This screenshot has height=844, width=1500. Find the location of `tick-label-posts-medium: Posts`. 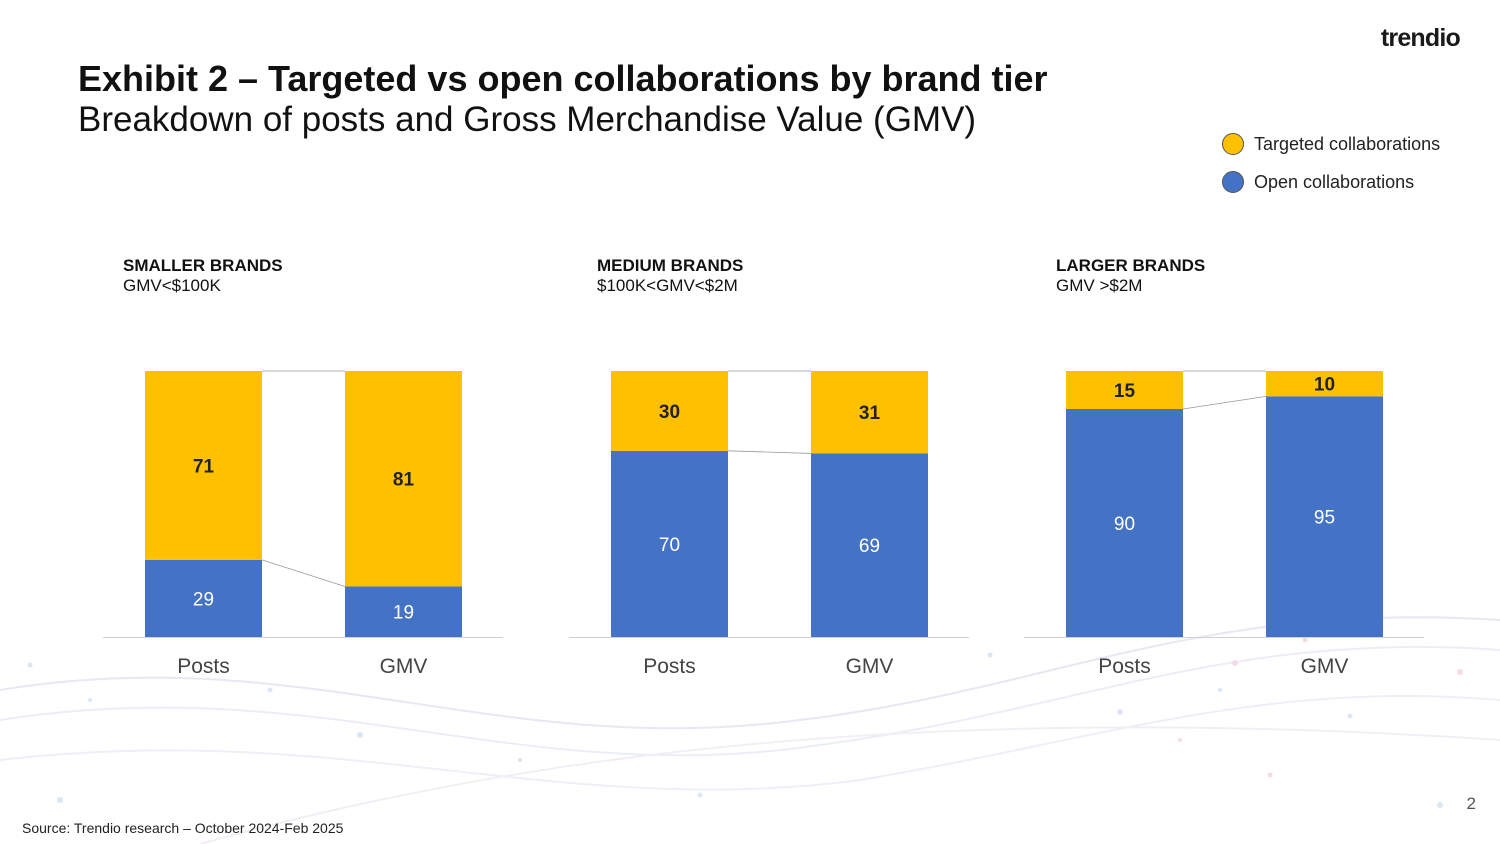

tick-label-posts-medium: Posts is located at coordinates (669, 666).